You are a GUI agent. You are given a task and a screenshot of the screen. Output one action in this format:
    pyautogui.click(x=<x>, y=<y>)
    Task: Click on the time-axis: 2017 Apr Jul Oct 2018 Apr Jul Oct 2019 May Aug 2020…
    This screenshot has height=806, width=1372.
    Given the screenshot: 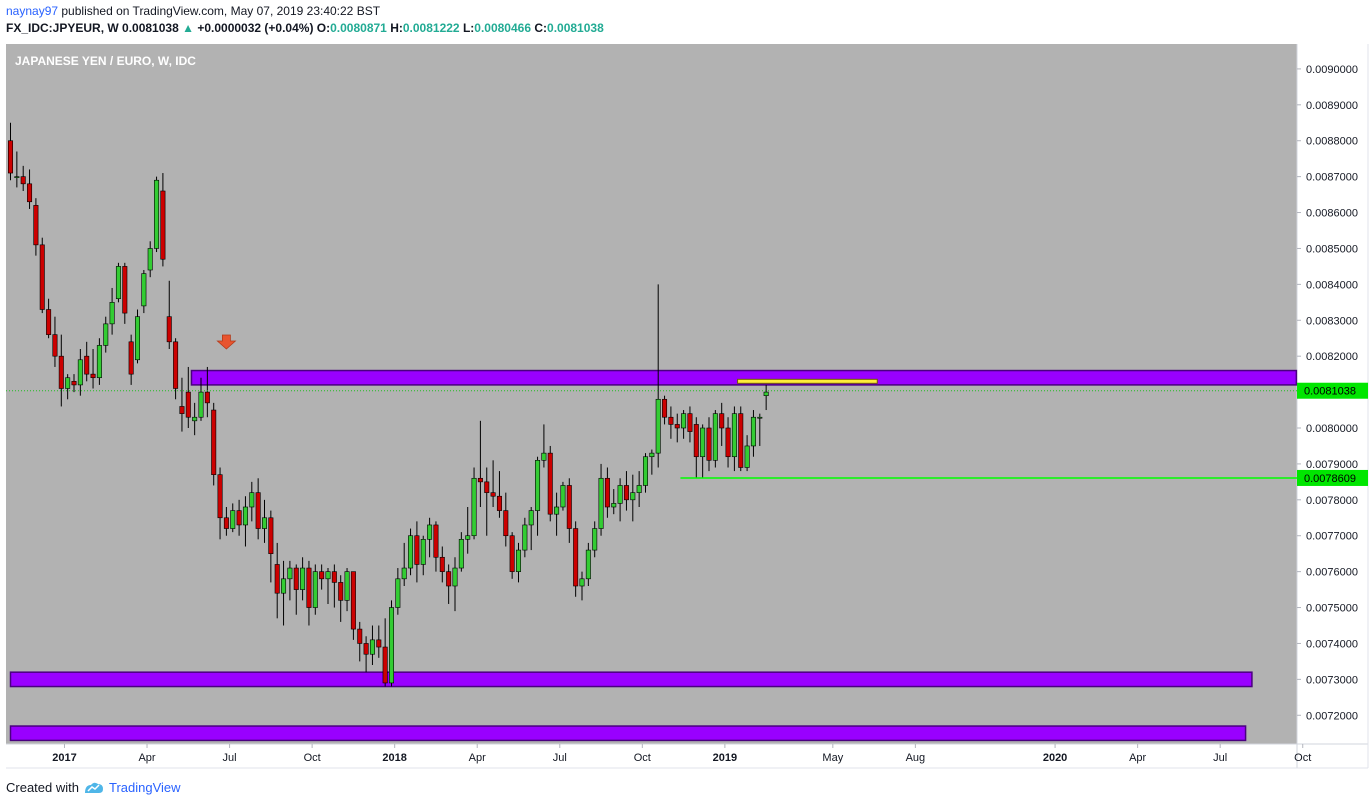 What is the action you would take?
    pyautogui.click(x=681, y=754)
    